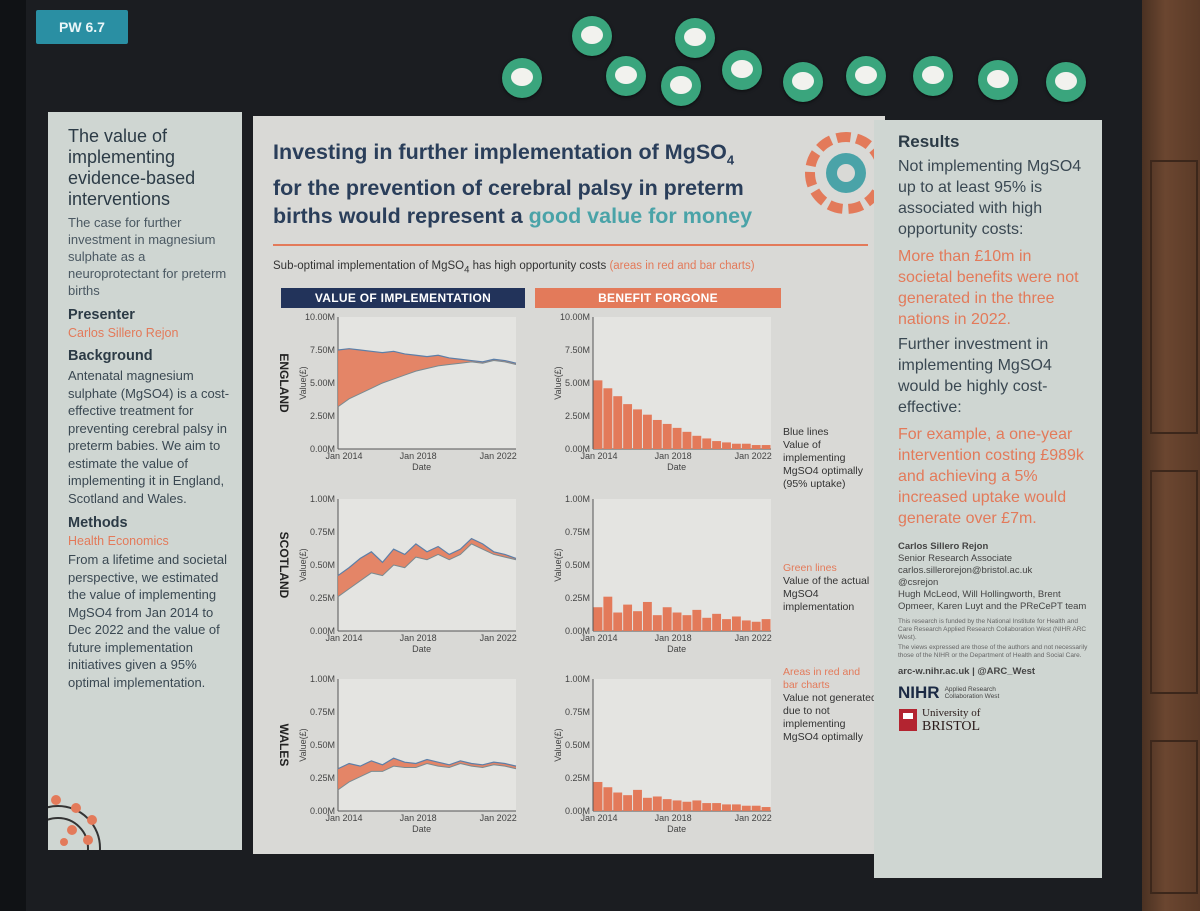 This screenshot has height=911, width=1200. What do you see at coordinates (284, 565) in the screenshot?
I see `region-label: SCOTLAND` at bounding box center [284, 565].